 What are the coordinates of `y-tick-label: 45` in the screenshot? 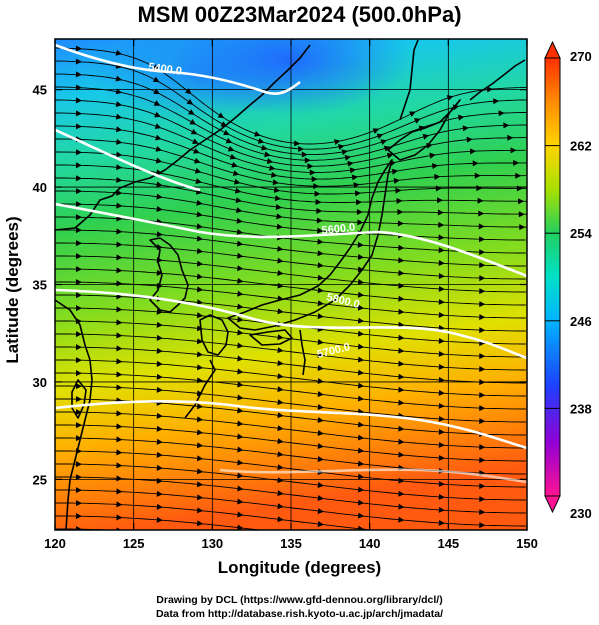 It's located at (40, 90).